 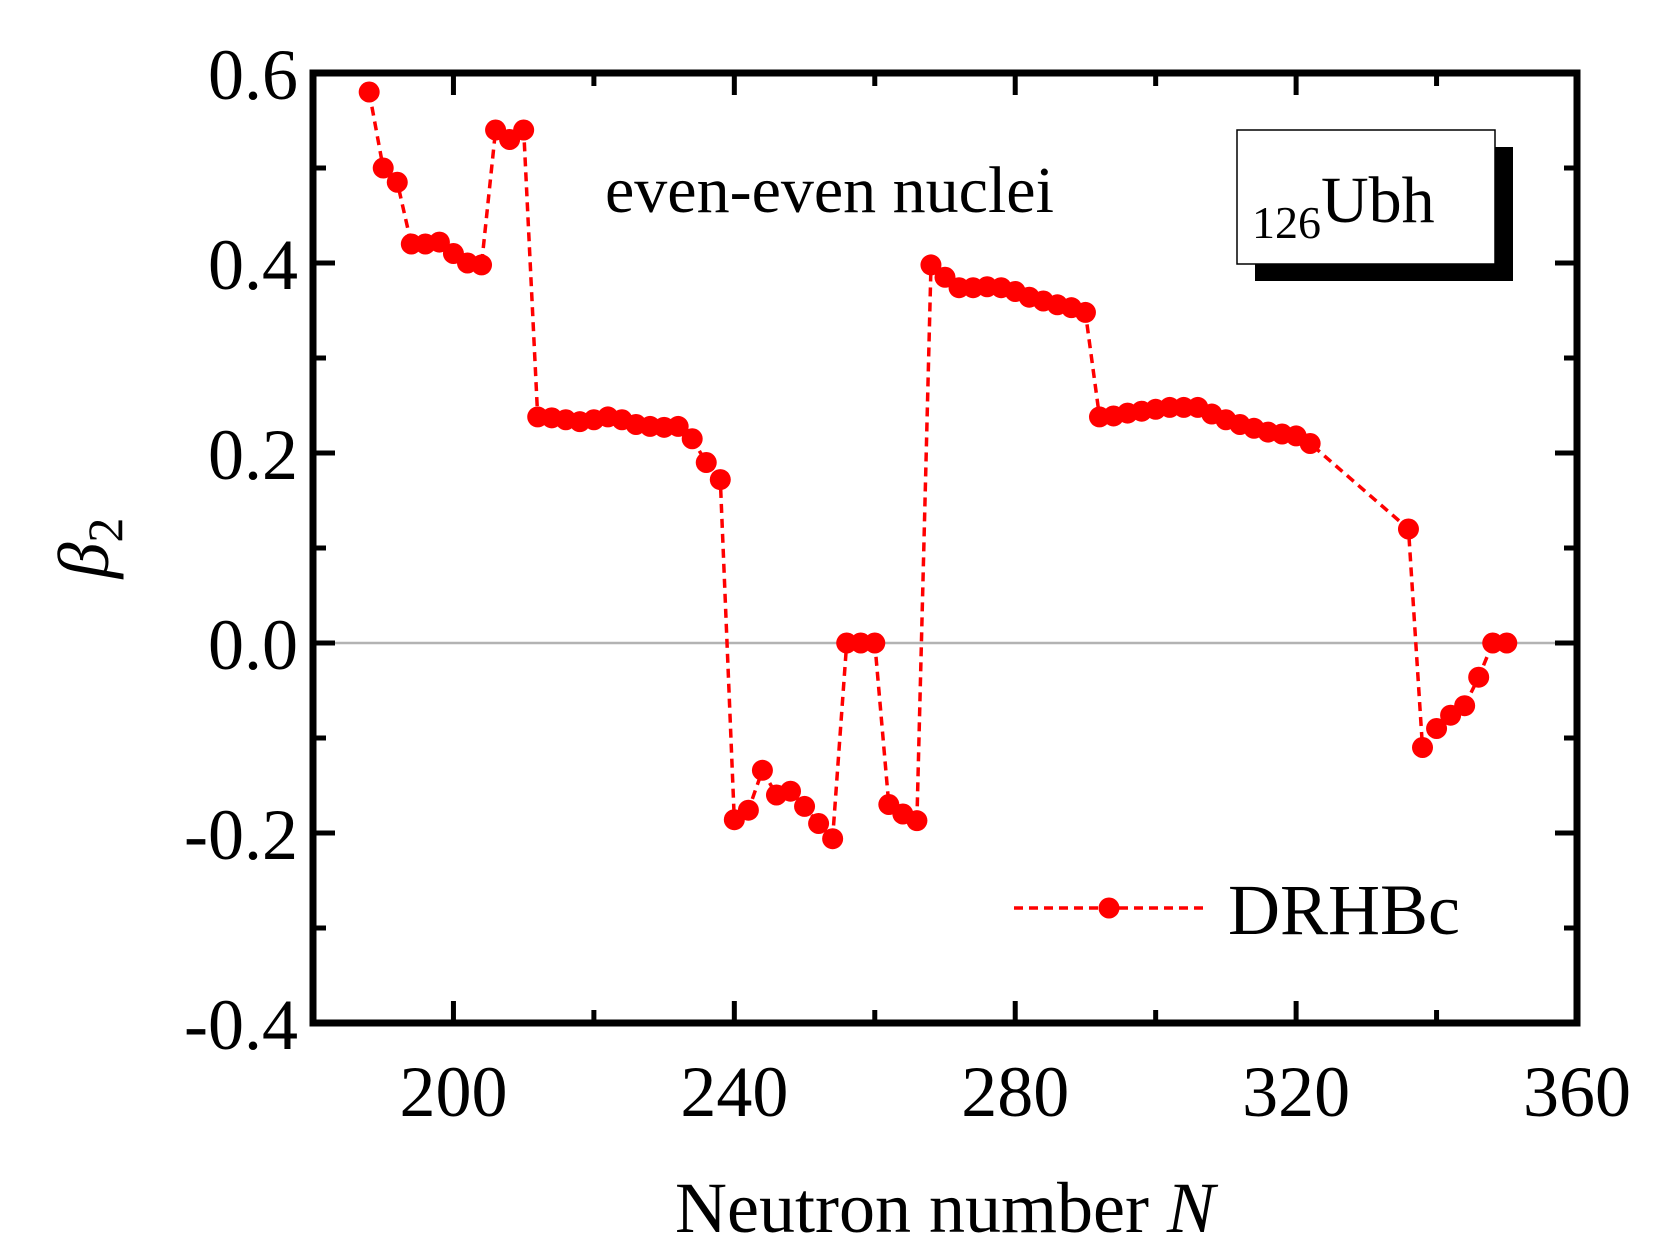 I want to click on y-tick-label: 0.2, so click(x=253, y=455).